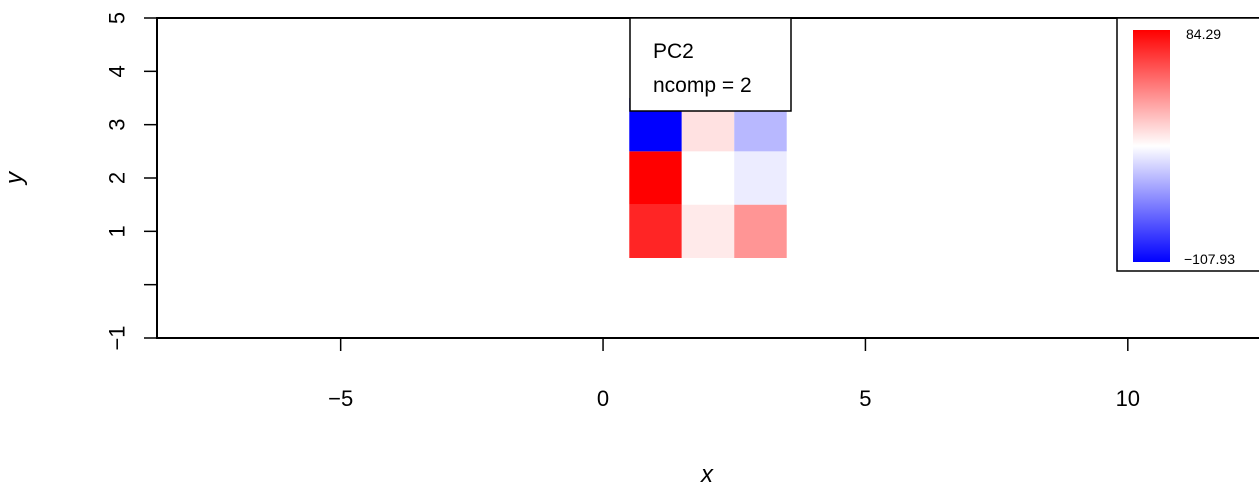 The image size is (1259, 489). What do you see at coordinates (340, 398) in the screenshot?
I see `x-tick-label: −5` at bounding box center [340, 398].